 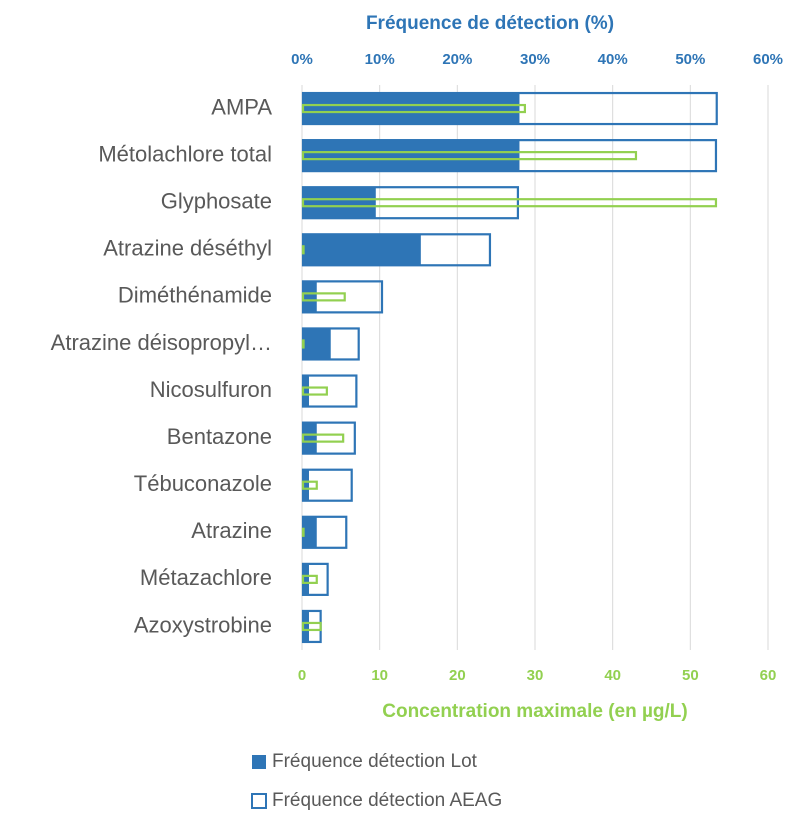 I want to click on x-tick-label: 10, so click(x=379, y=675).